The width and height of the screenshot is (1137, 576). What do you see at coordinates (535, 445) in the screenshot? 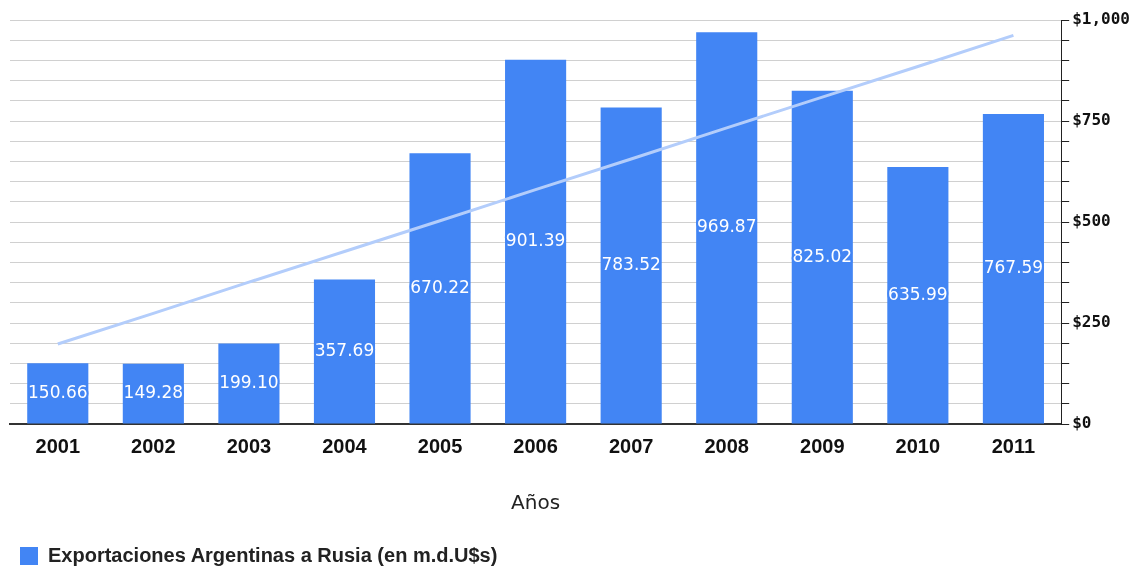
I see `x-tick-label: 2006` at bounding box center [535, 445].